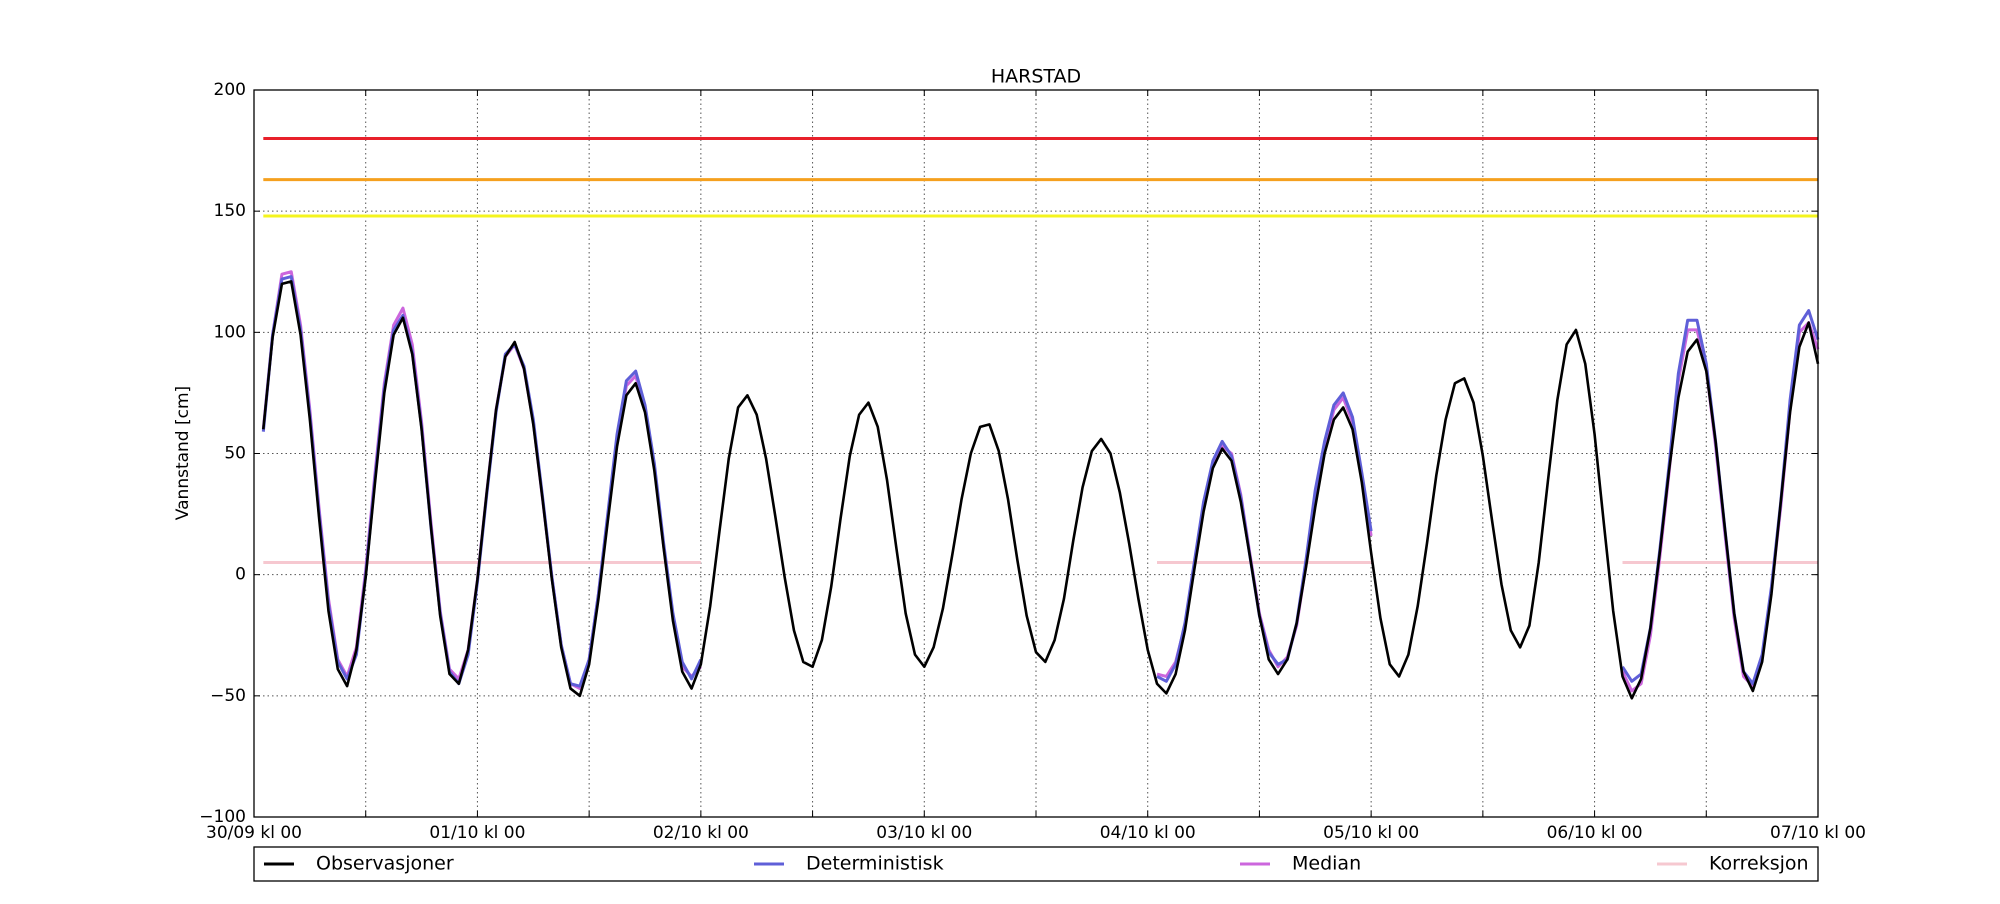 Image resolution: width=2000 pixels, height=904 pixels. I want to click on y-tick-label: 0, so click(240, 575).